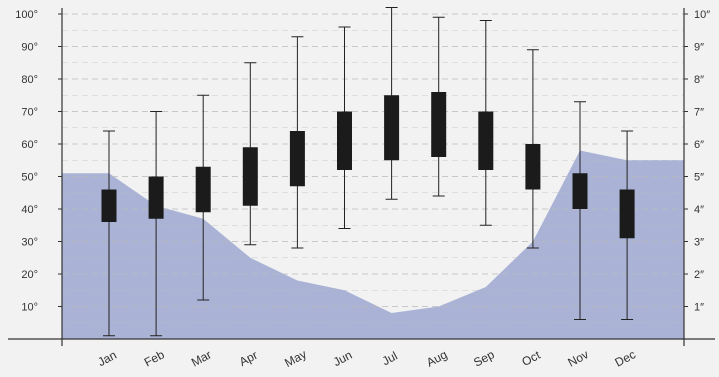 This screenshot has height=377, width=719. I want to click on box-may, so click(297, 142).